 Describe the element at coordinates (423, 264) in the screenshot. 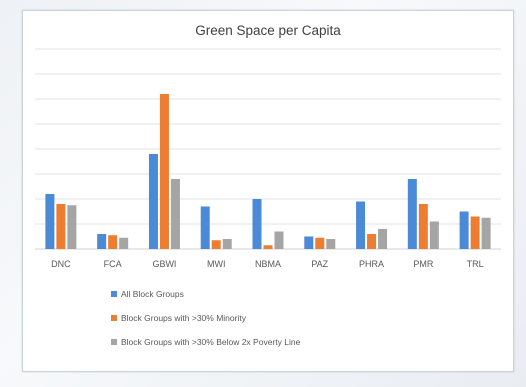

I see `x-tick-label: PMR` at that location.